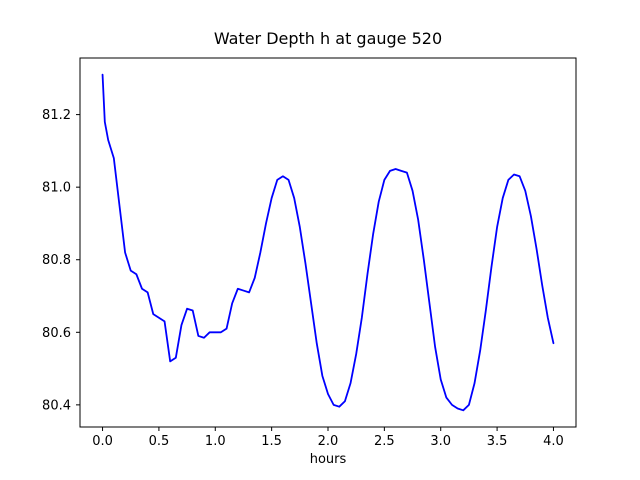 This screenshot has width=640, height=480. Describe the element at coordinates (56, 405) in the screenshot. I see `y-tick-label: 80.4` at that location.